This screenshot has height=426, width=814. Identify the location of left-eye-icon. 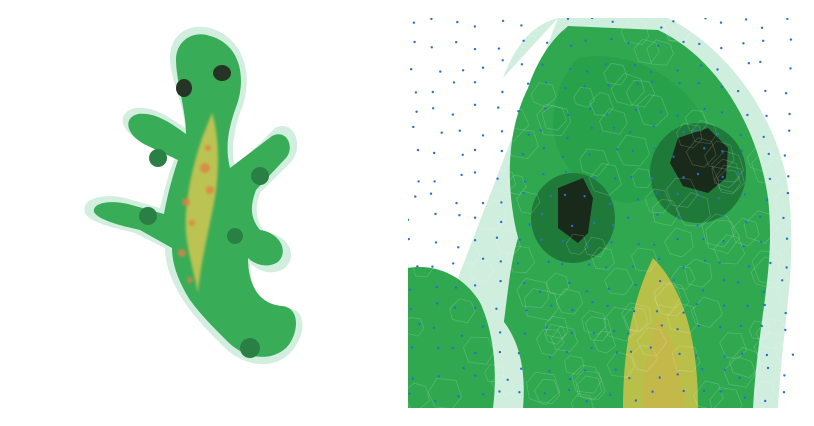
(184, 88).